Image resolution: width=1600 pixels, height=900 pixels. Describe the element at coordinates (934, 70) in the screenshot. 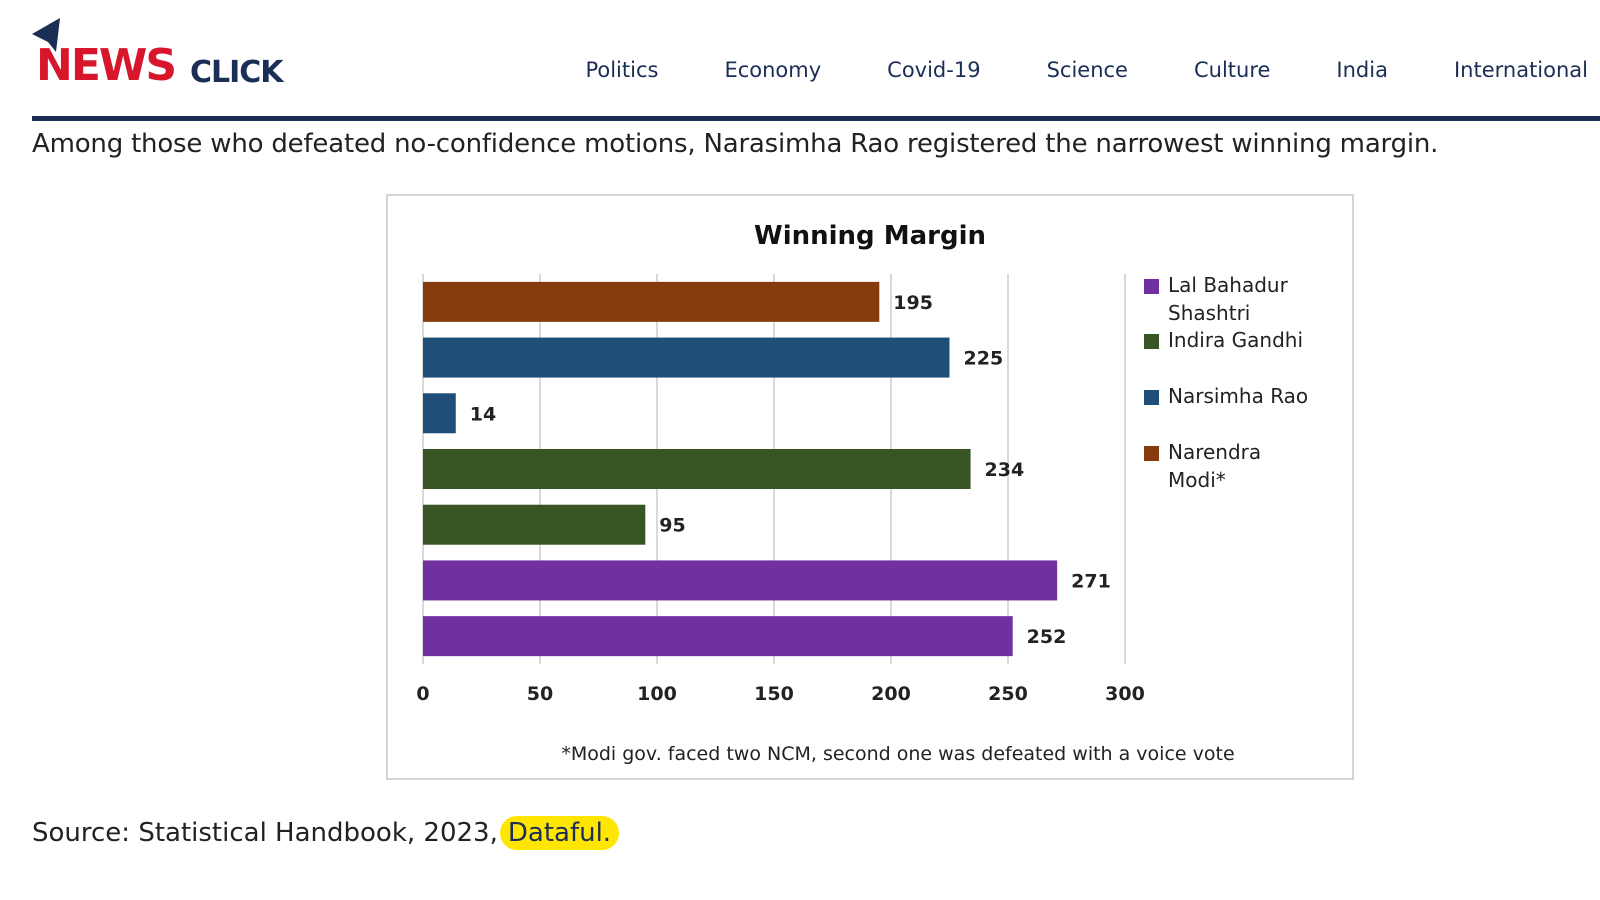

I see `nav-item-covid-19: Covid-19` at that location.